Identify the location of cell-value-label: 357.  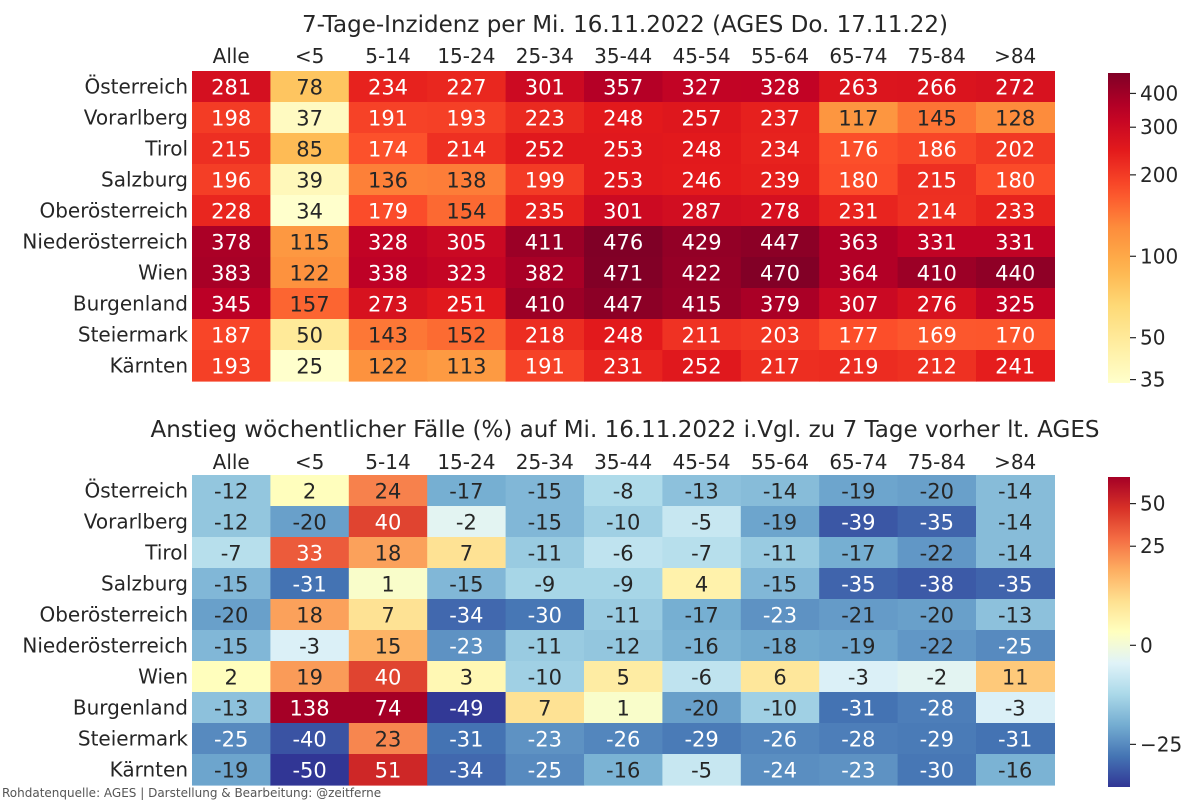
(623, 88).